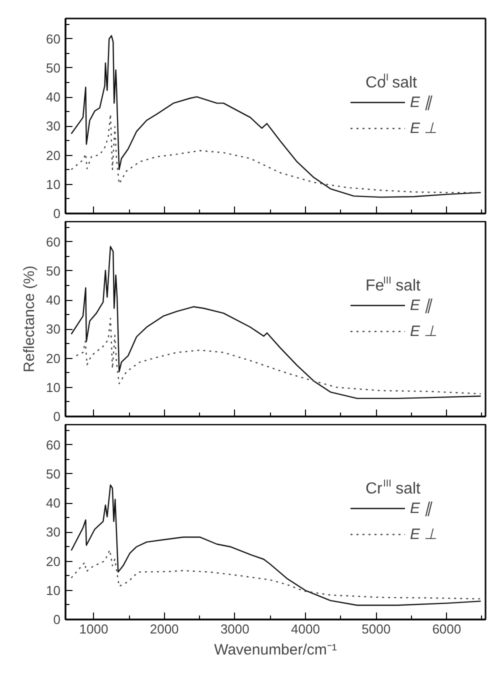 The width and height of the screenshot is (487, 679). I want to click on x-axis-title: Wavenumber/cm⁻¹, so click(275, 650).